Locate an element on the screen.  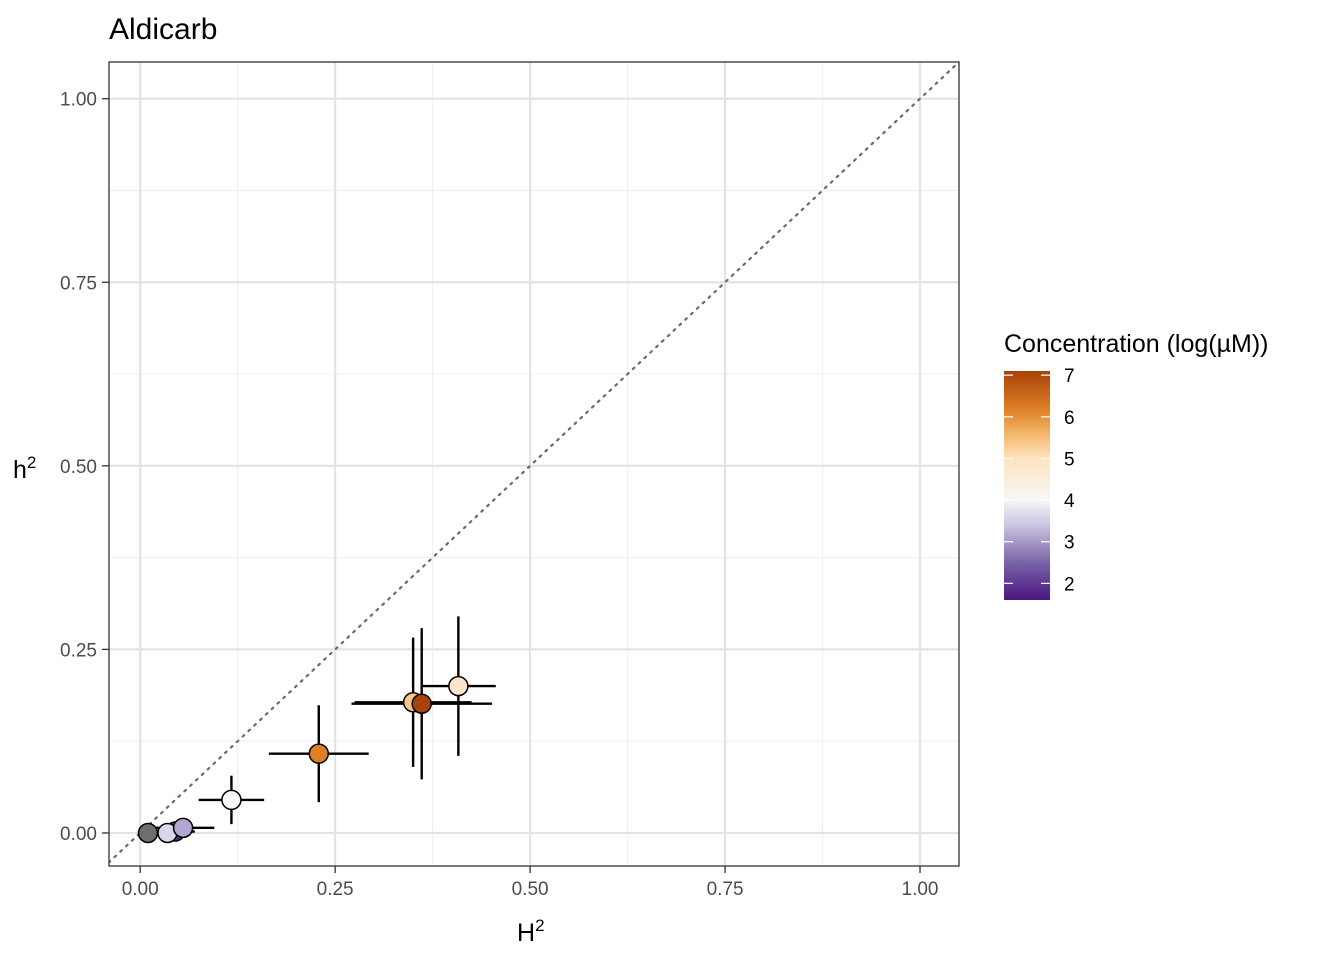
legend-tick-label: 7 is located at coordinates (1069, 376).